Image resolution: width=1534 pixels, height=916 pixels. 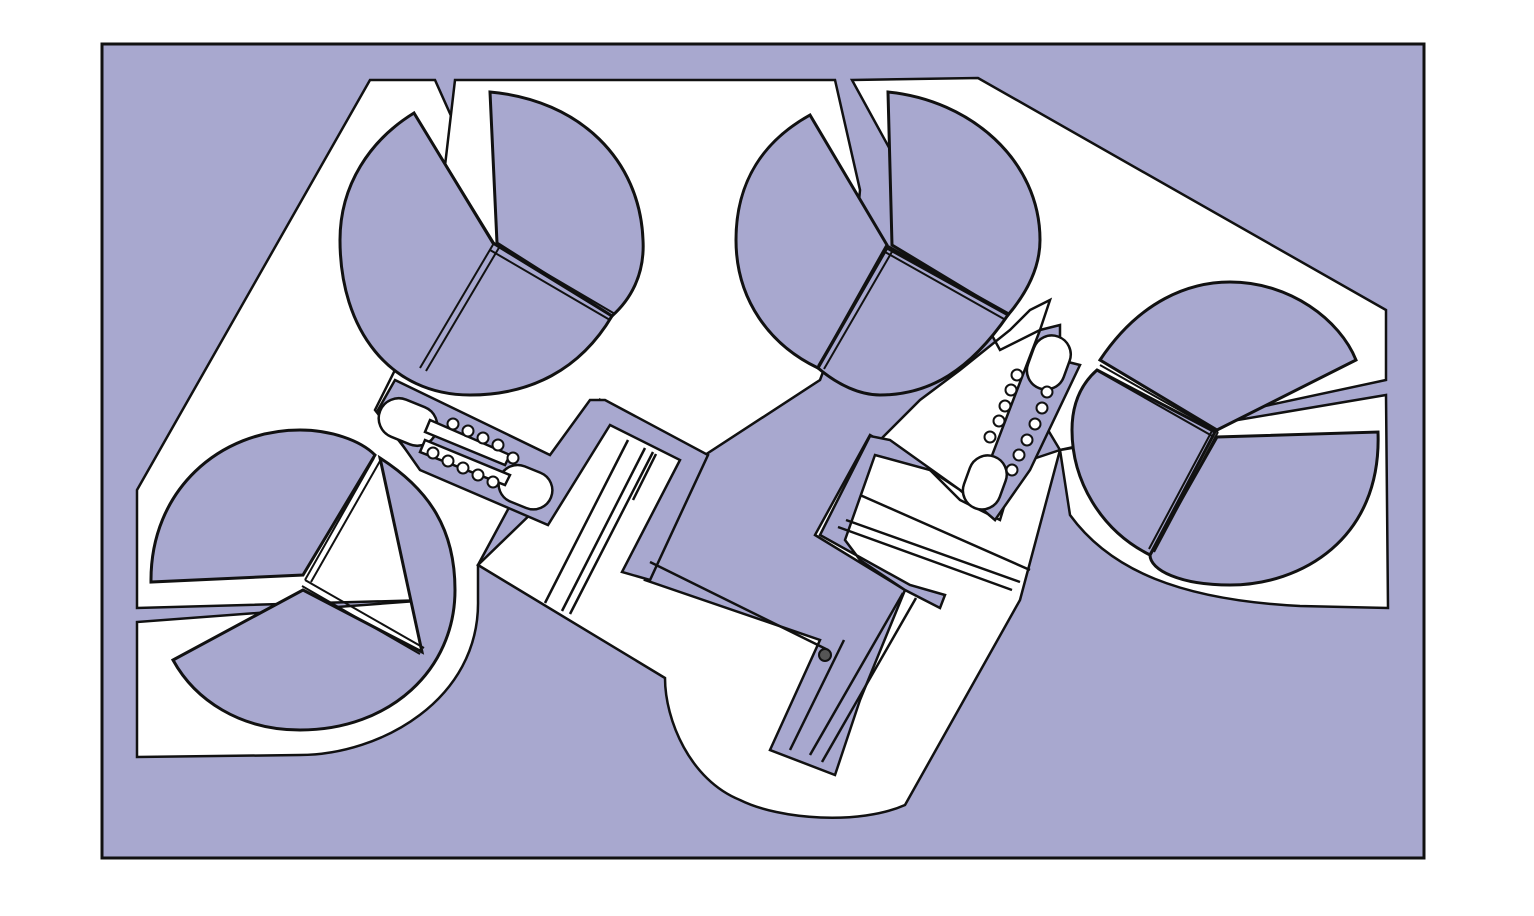 I want to click on right-pad-assembly, so click(x=950, y=466).